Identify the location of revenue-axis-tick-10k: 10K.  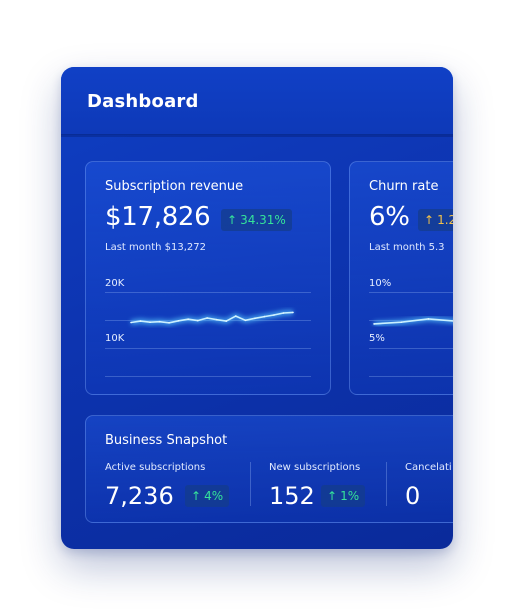
(115, 338).